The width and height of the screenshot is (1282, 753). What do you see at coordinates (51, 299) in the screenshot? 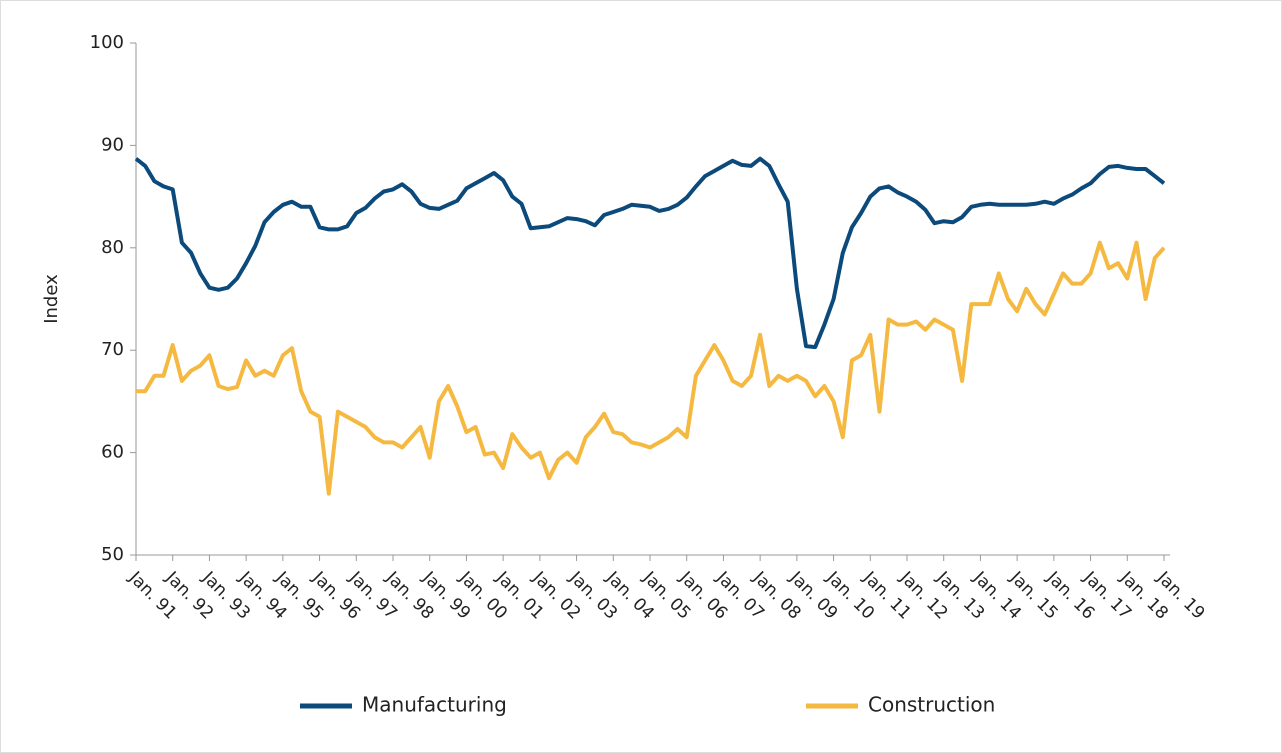
I see `y-axis-label: Index` at bounding box center [51, 299].